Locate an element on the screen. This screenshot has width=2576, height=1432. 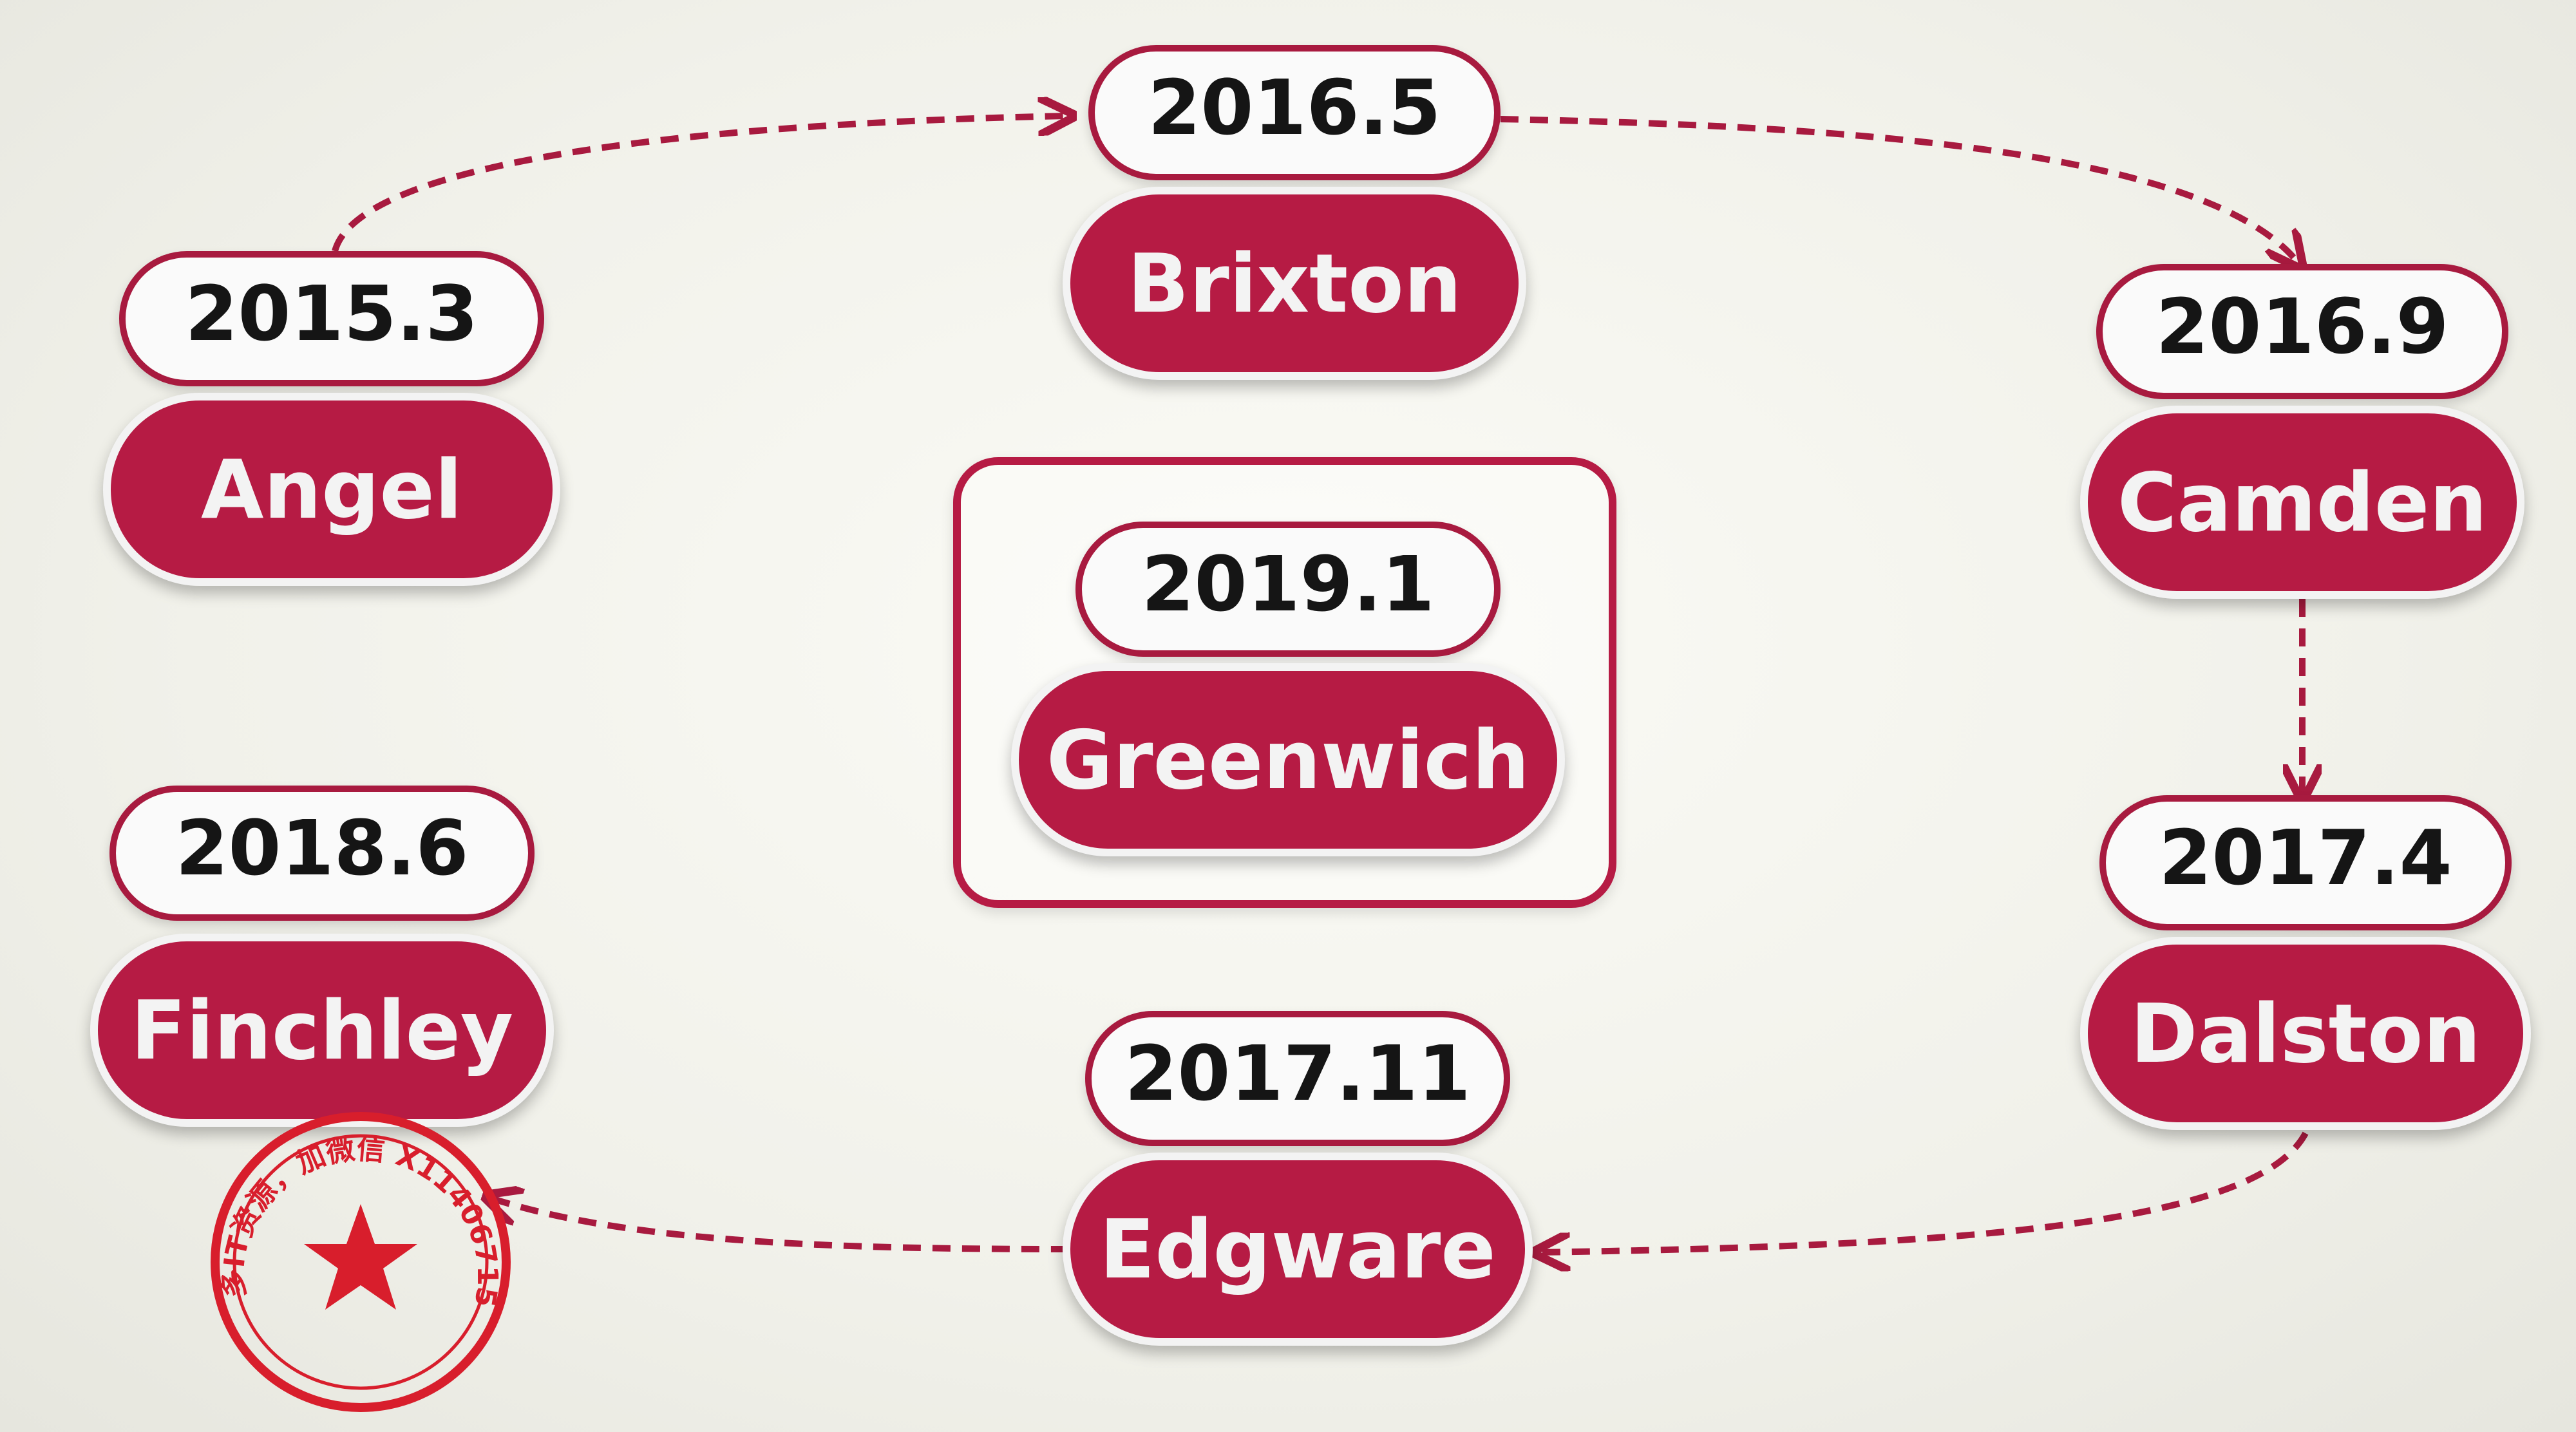
node-date: 2018.6 is located at coordinates (322, 853).